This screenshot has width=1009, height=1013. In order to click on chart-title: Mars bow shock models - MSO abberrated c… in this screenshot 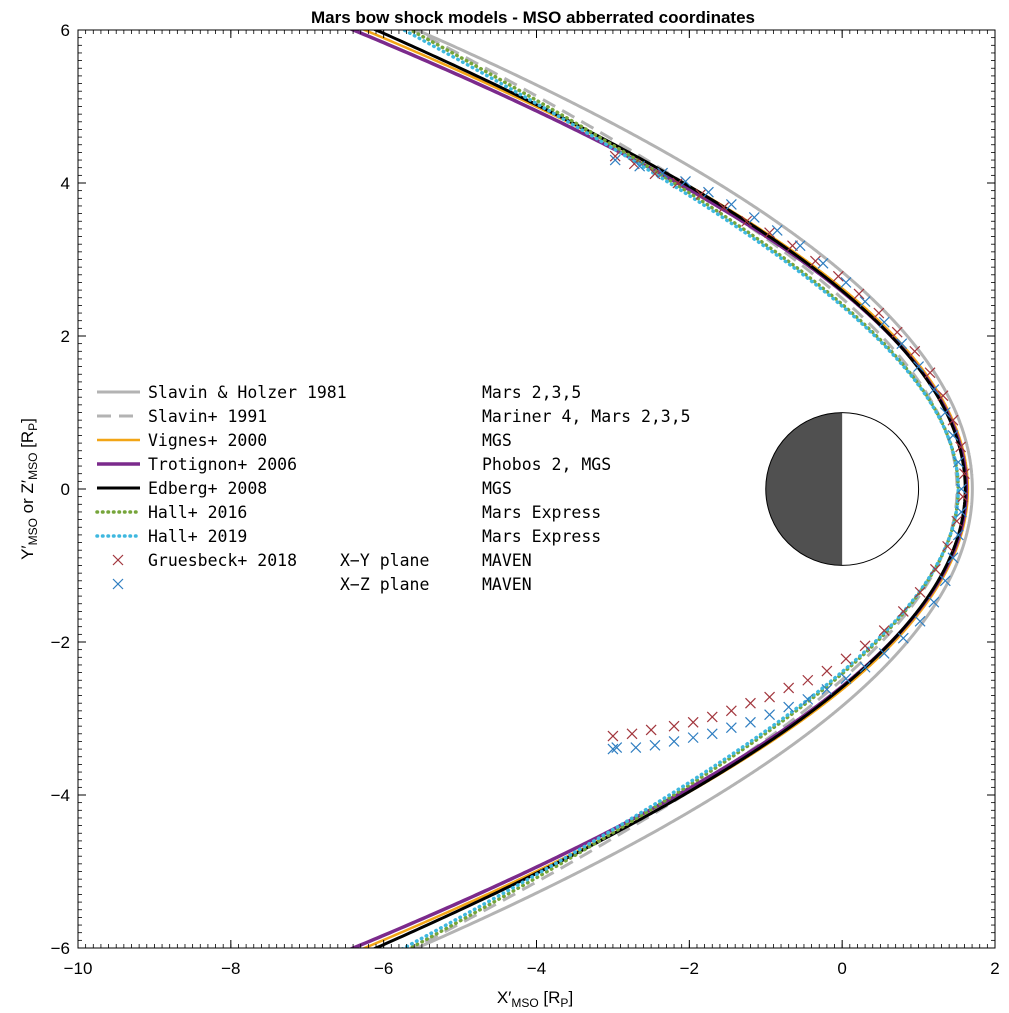, I will do `click(533, 17)`.